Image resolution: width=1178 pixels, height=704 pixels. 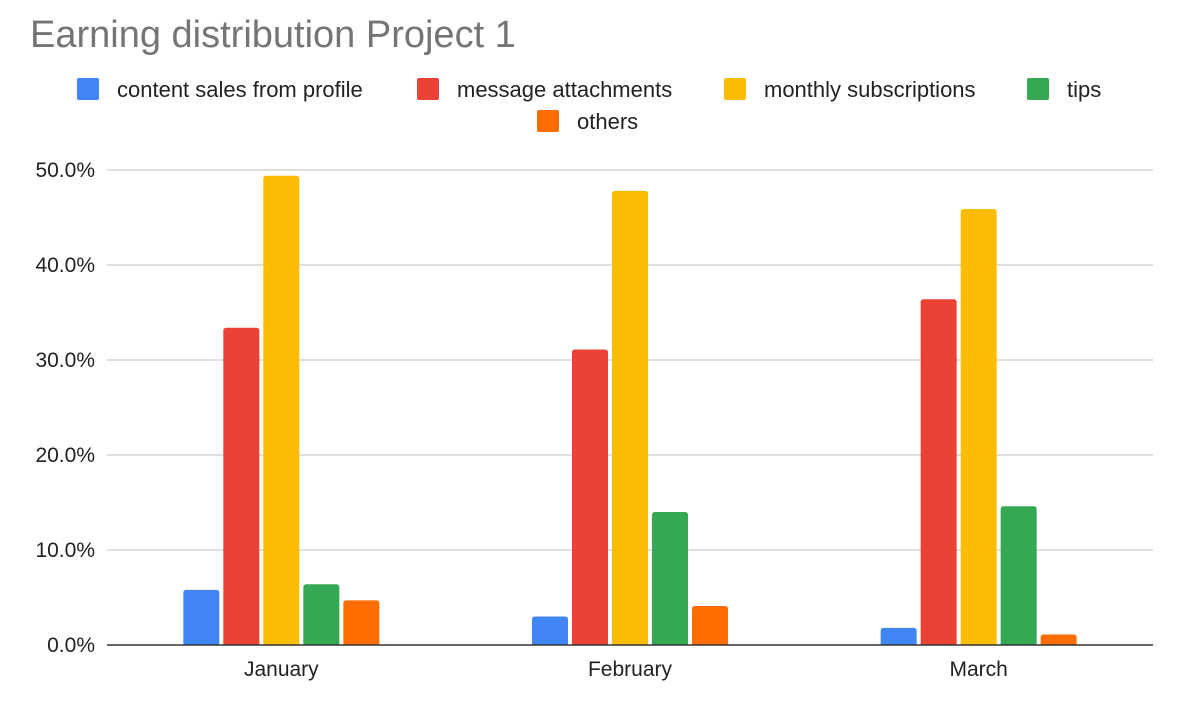 What do you see at coordinates (321, 614) in the screenshot?
I see `bar-tips-january` at bounding box center [321, 614].